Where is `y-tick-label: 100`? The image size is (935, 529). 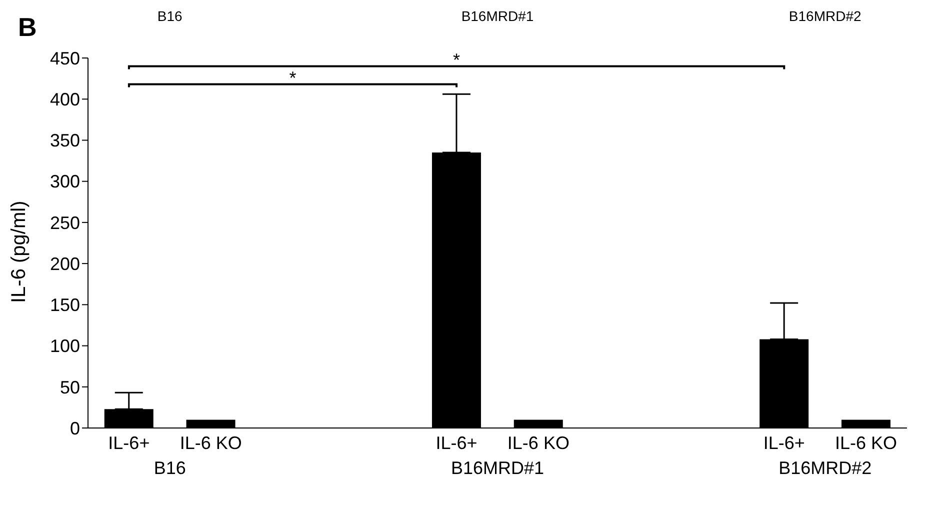
y-tick-label: 100 is located at coordinates (65, 346).